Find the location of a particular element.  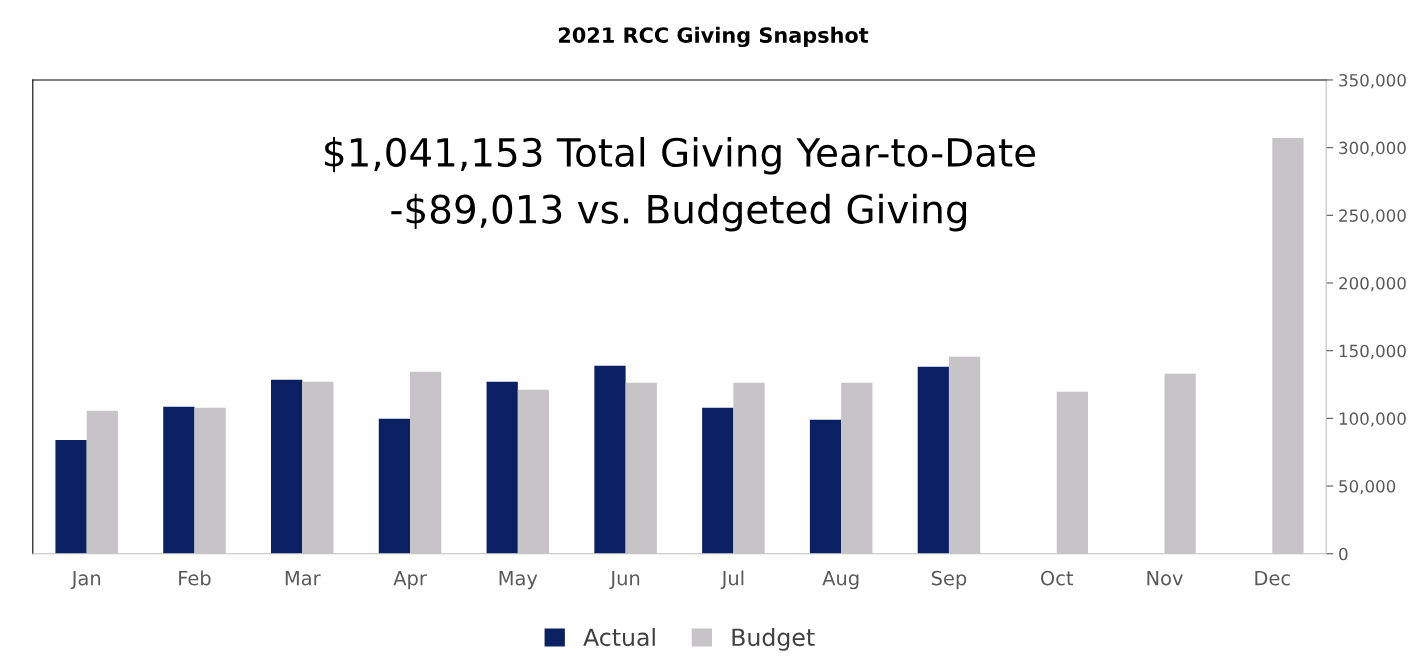

legend-label: Budget is located at coordinates (773, 639).